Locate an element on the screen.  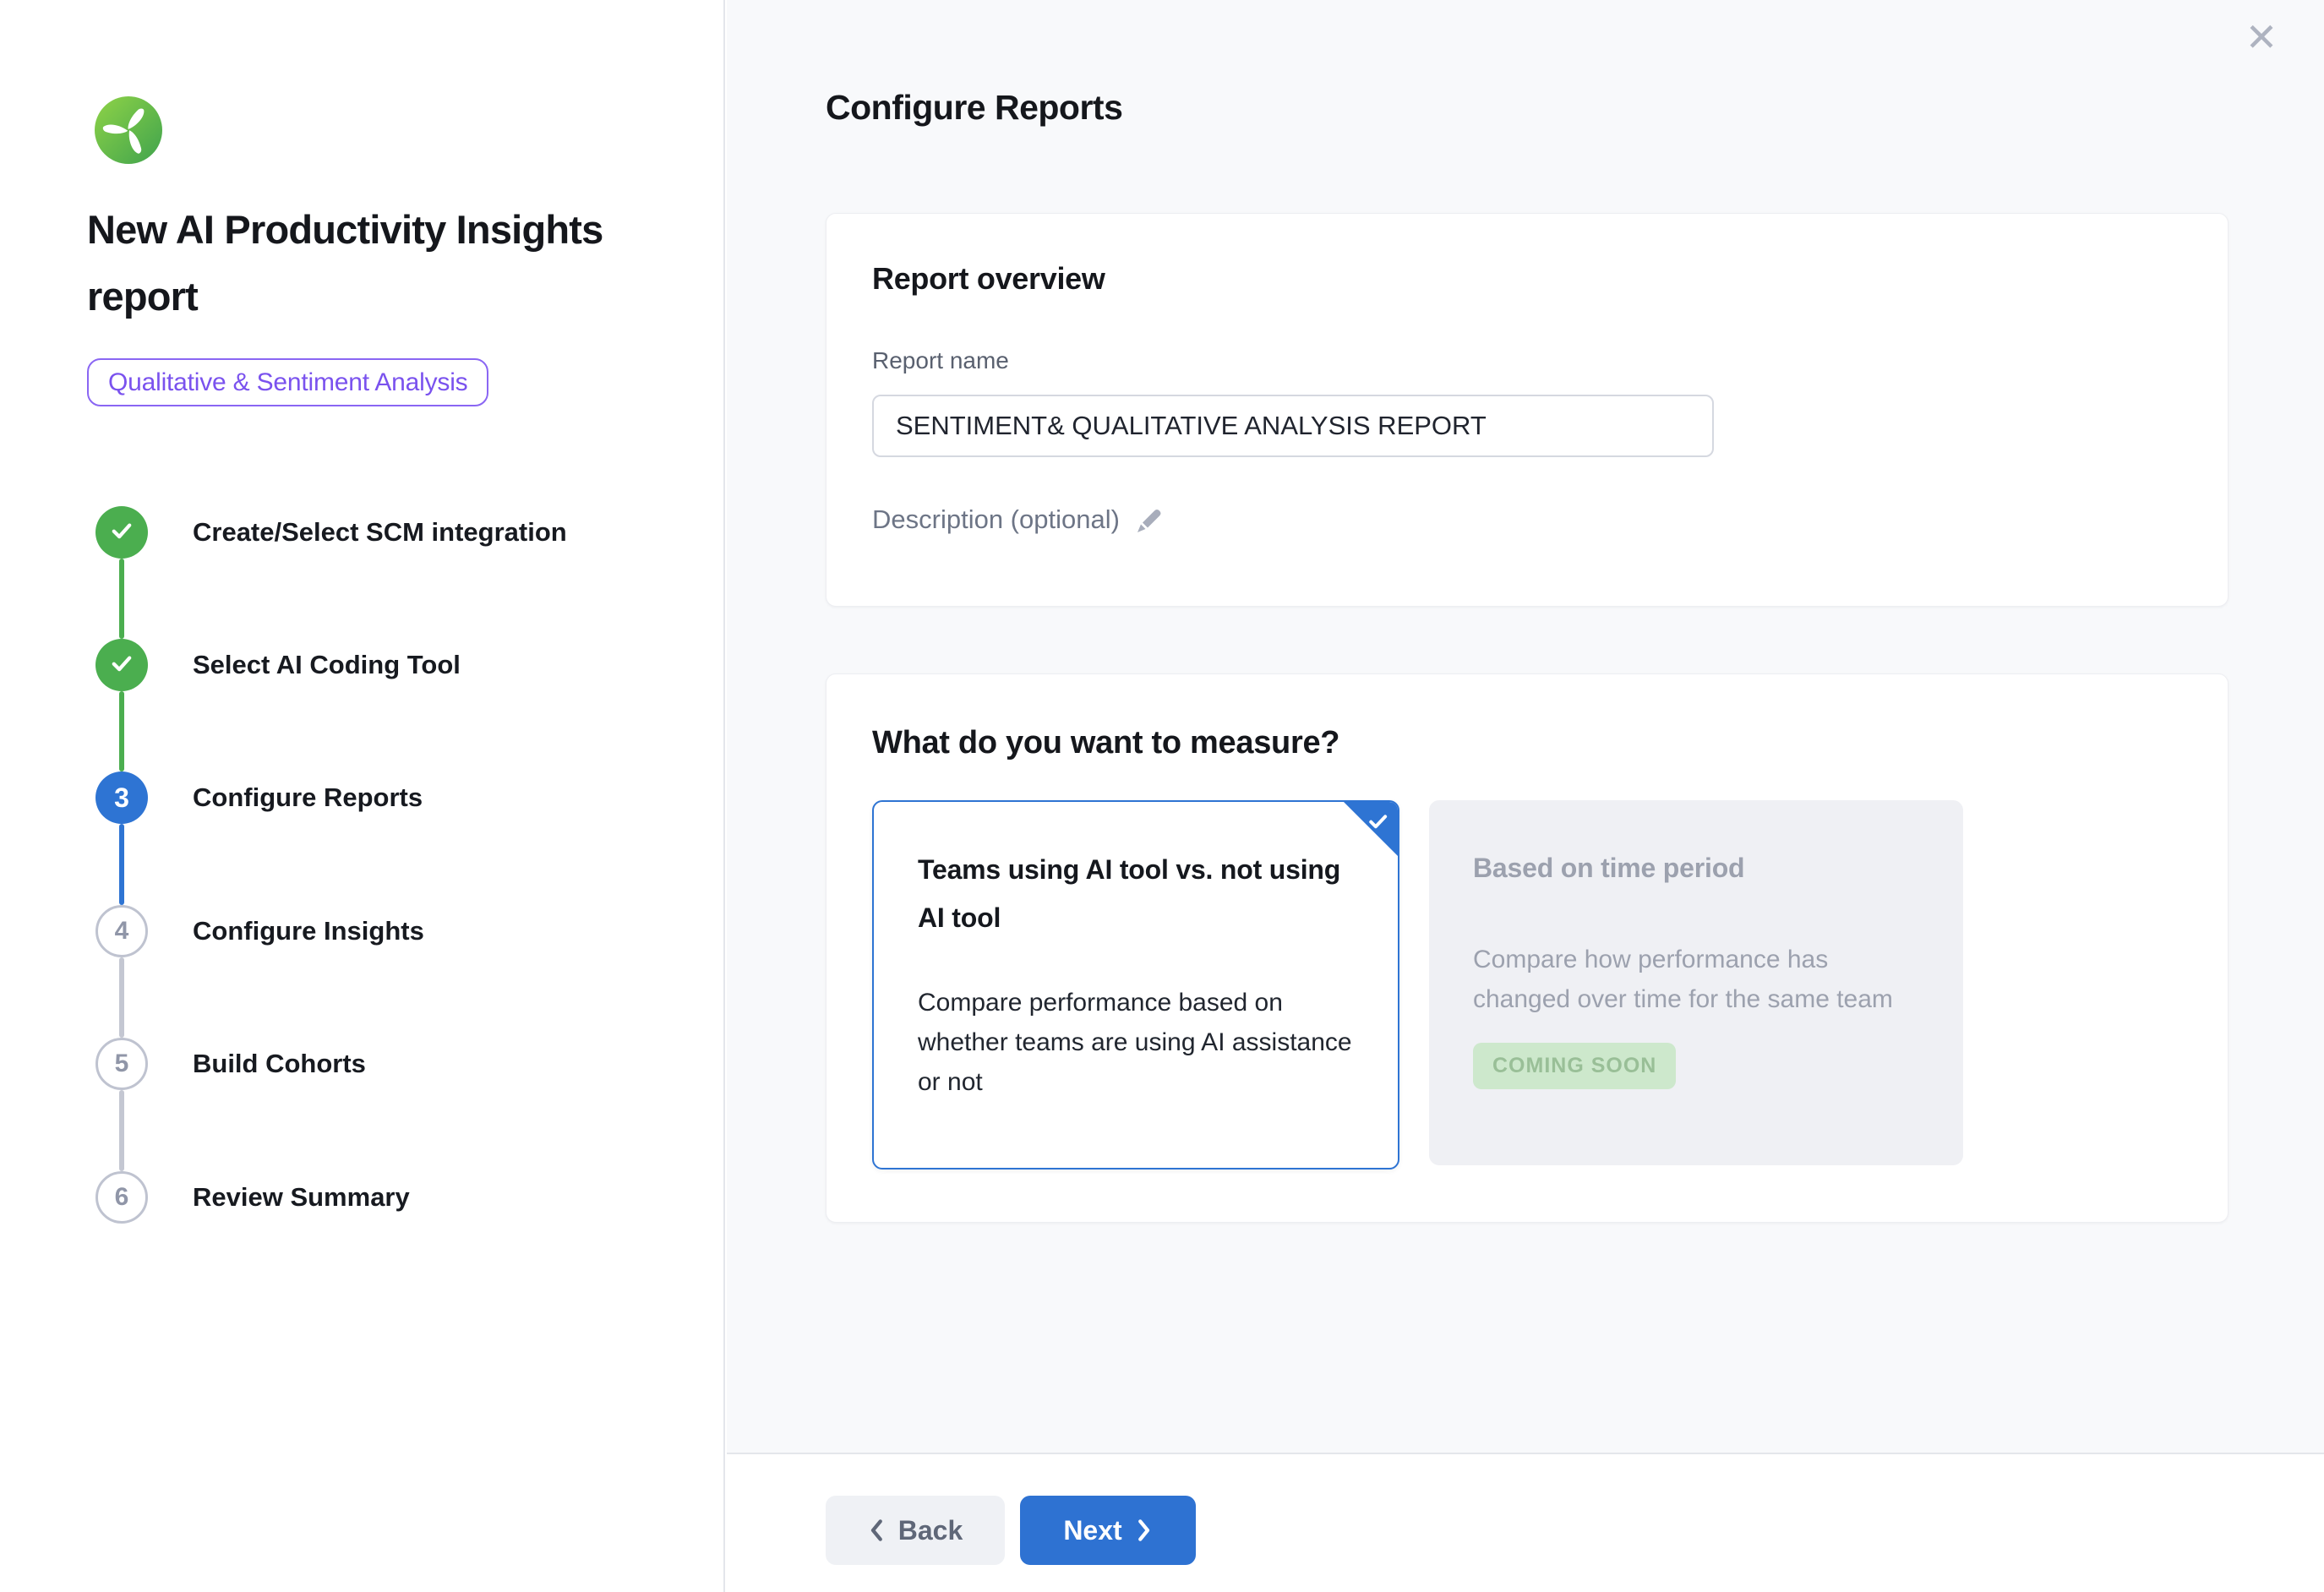
step-number: 3 is located at coordinates (122, 798).